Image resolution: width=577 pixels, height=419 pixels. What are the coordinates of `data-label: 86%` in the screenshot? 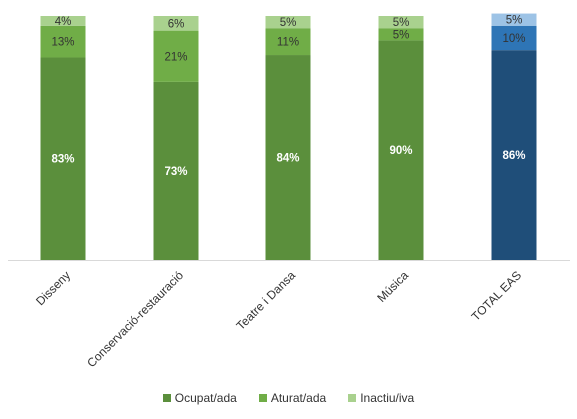 It's located at (513, 156).